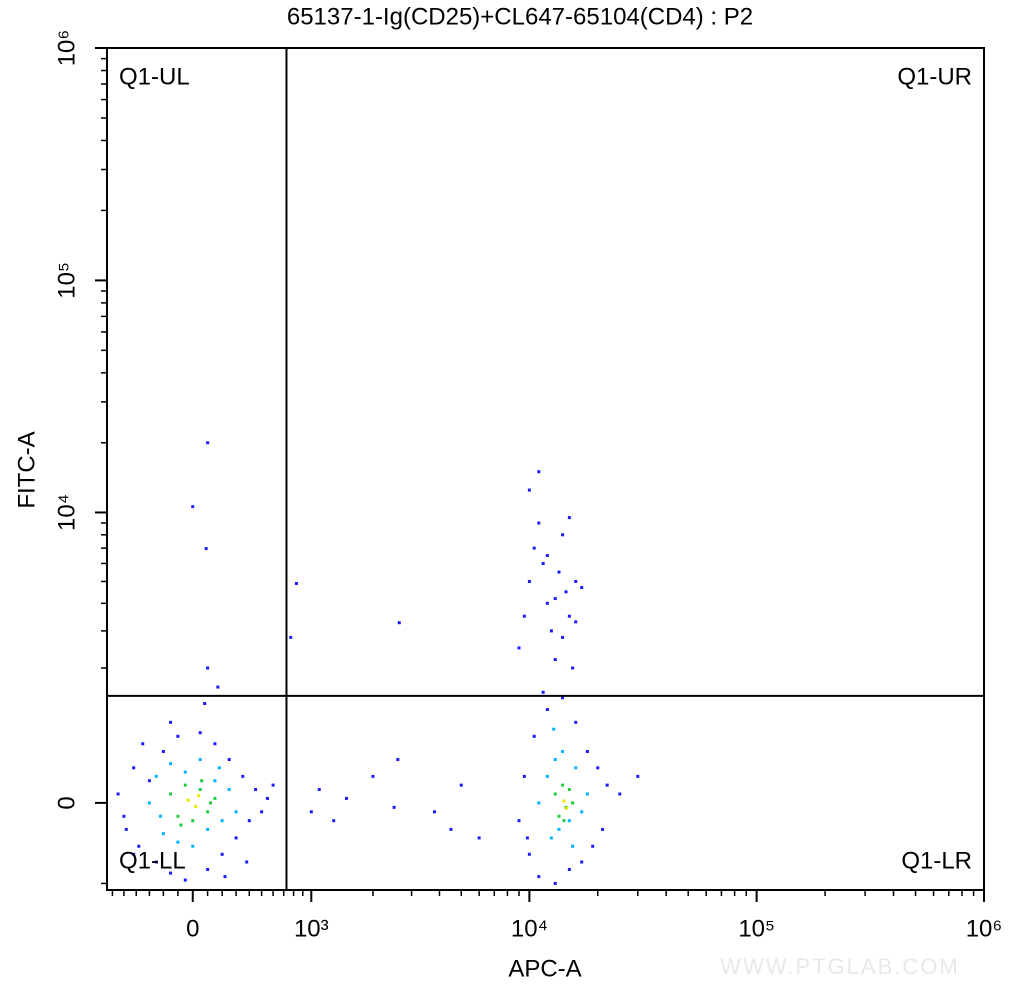 This screenshot has width=1024, height=990. What do you see at coordinates (544, 968) in the screenshot?
I see `x-axis-label: APC-A` at bounding box center [544, 968].